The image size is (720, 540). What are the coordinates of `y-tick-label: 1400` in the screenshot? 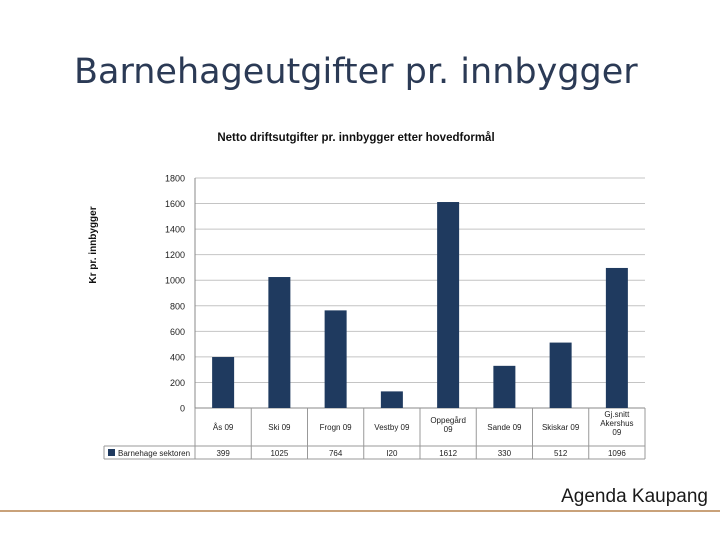 It's located at (175, 230).